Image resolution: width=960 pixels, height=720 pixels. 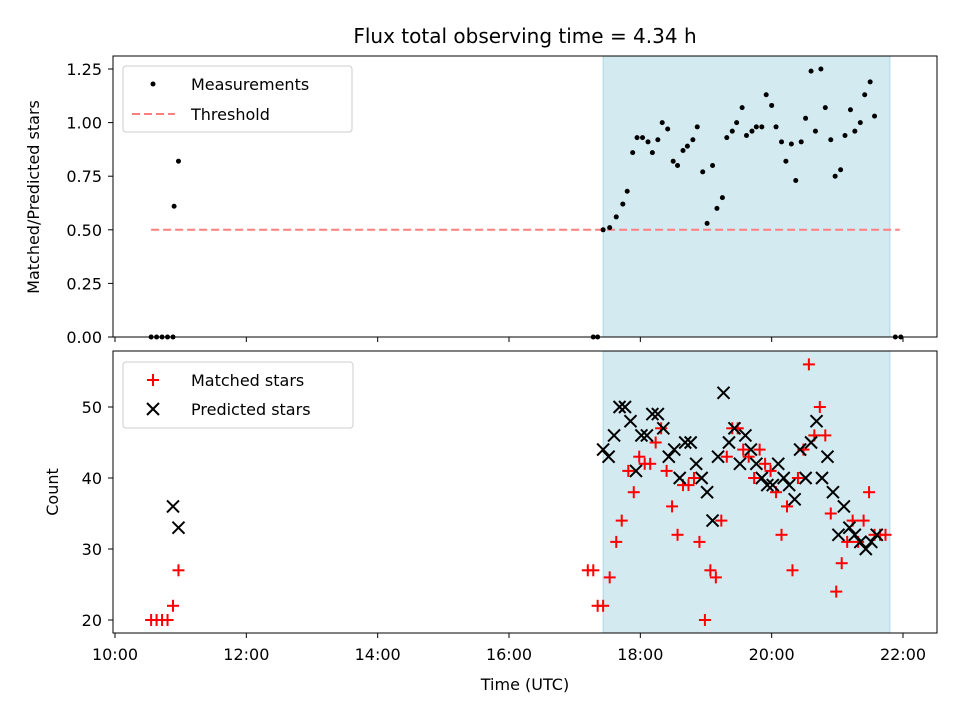 What do you see at coordinates (153, 409) in the screenshot?
I see `legend-predicted-marker` at bounding box center [153, 409].